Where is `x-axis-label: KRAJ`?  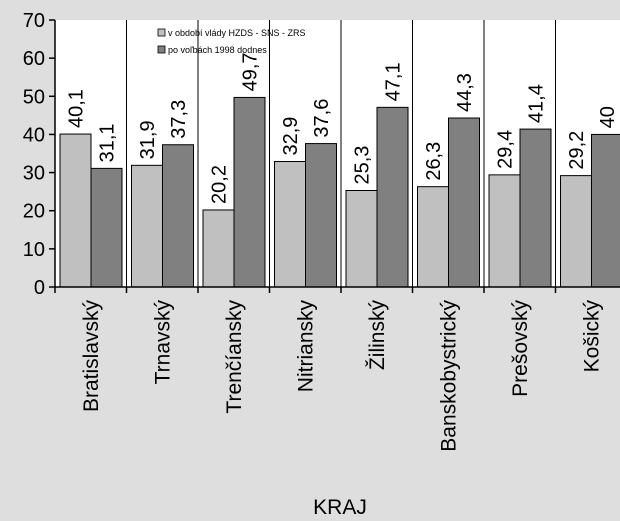 x-axis-label: KRAJ is located at coordinates (340, 507).